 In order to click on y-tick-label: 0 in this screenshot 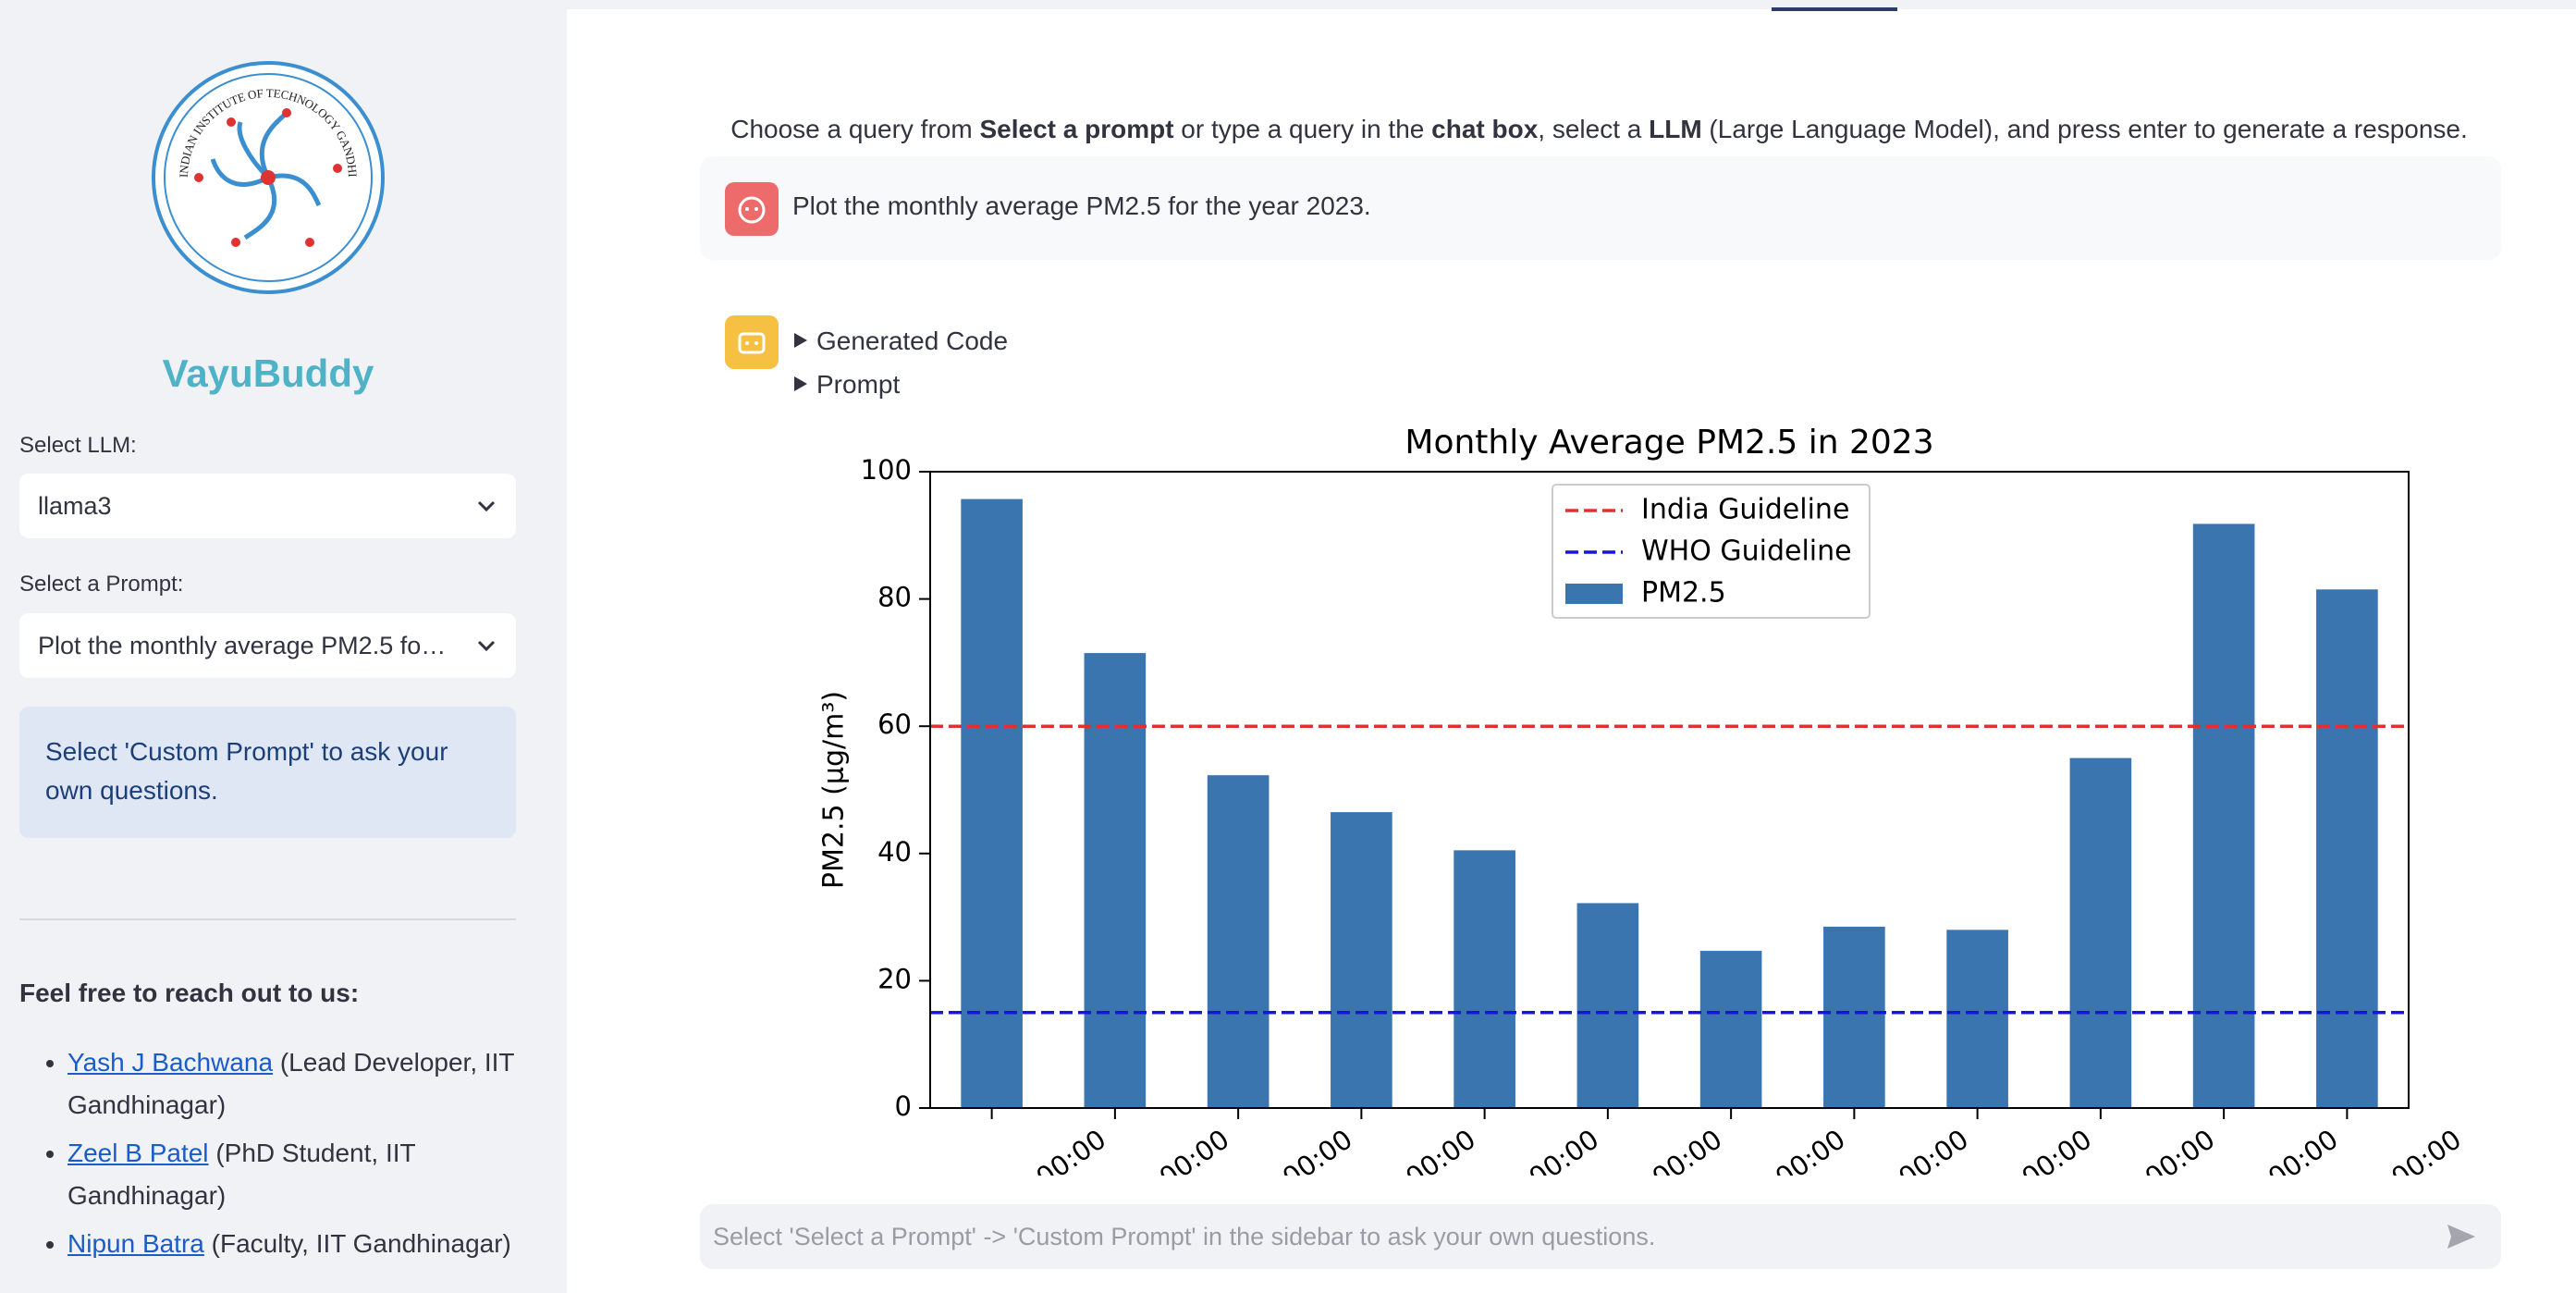, I will do `click(903, 1106)`.